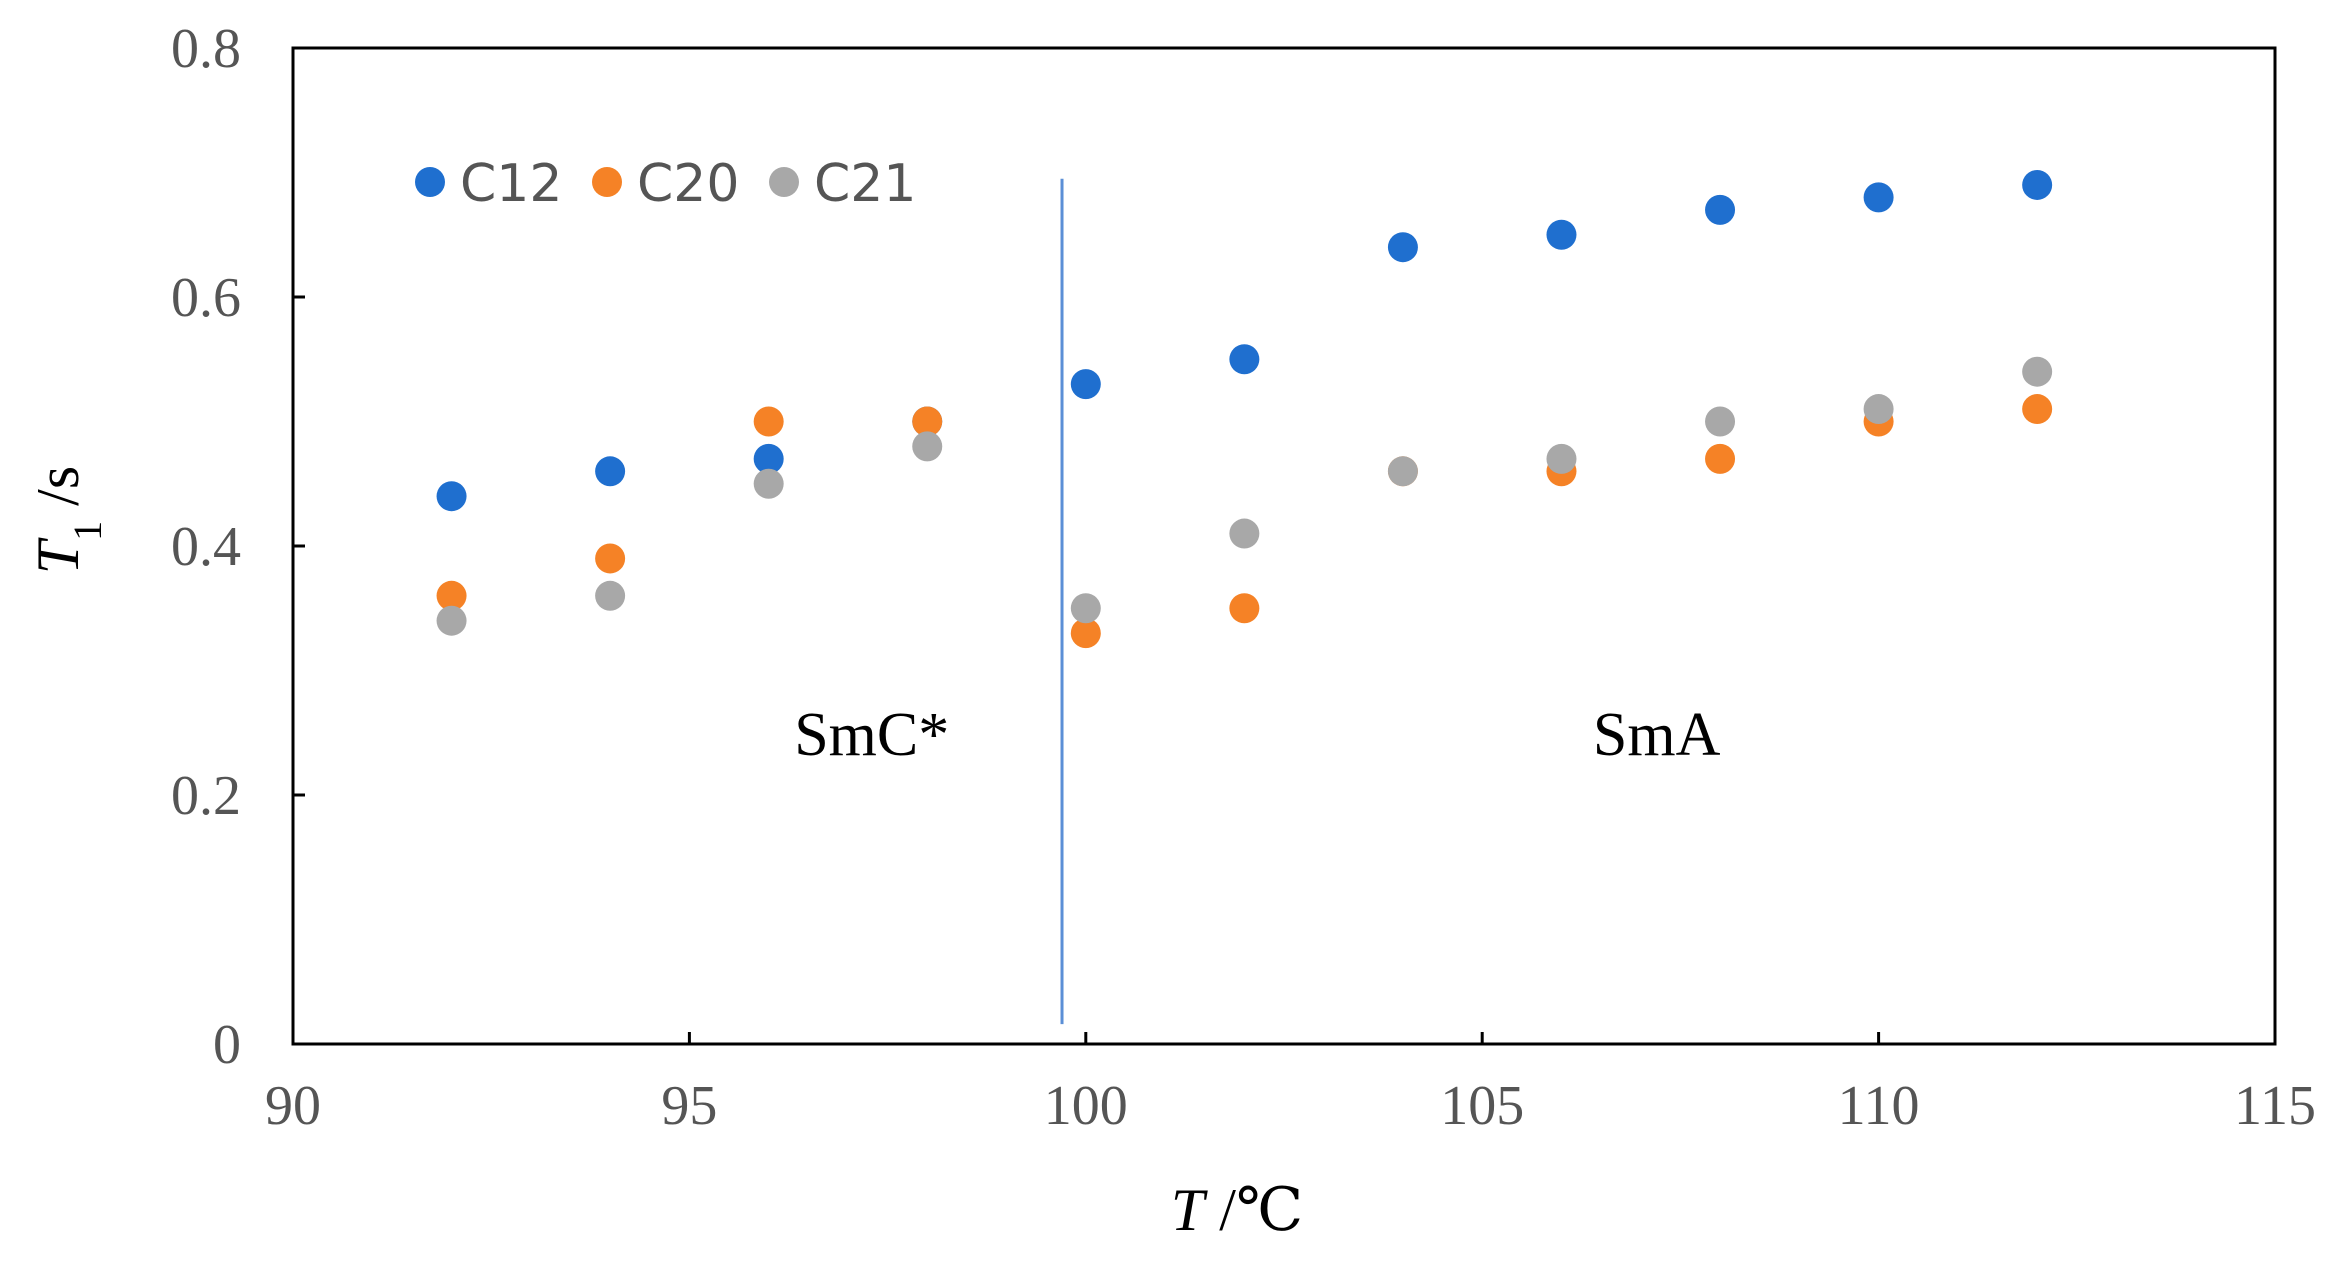 The height and width of the screenshot is (1271, 2335). Describe the element at coordinates (689, 1106) in the screenshot. I see `x-tick-label: 95` at that location.